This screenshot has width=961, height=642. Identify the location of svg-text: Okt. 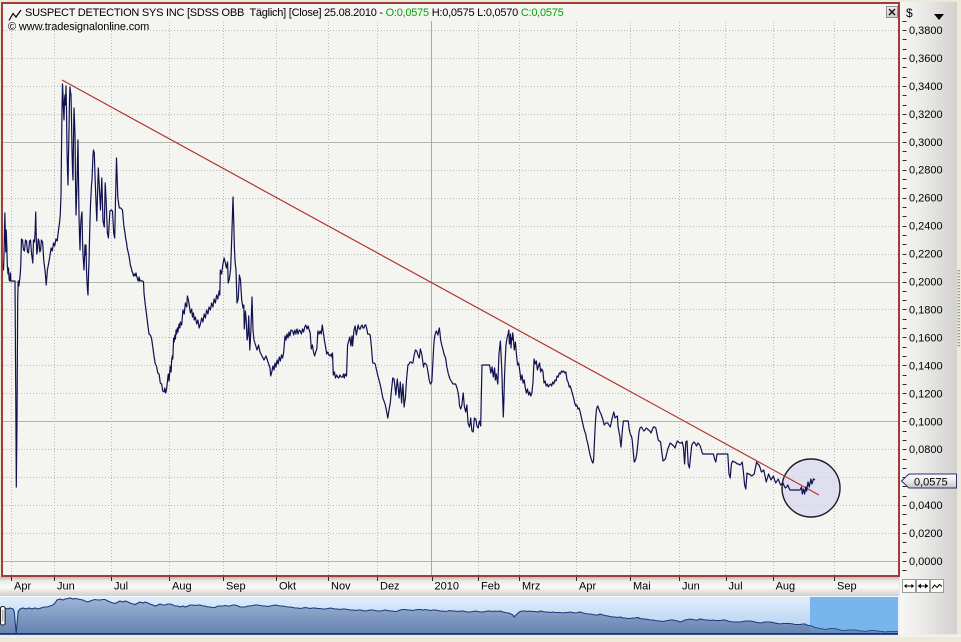
(287, 586).